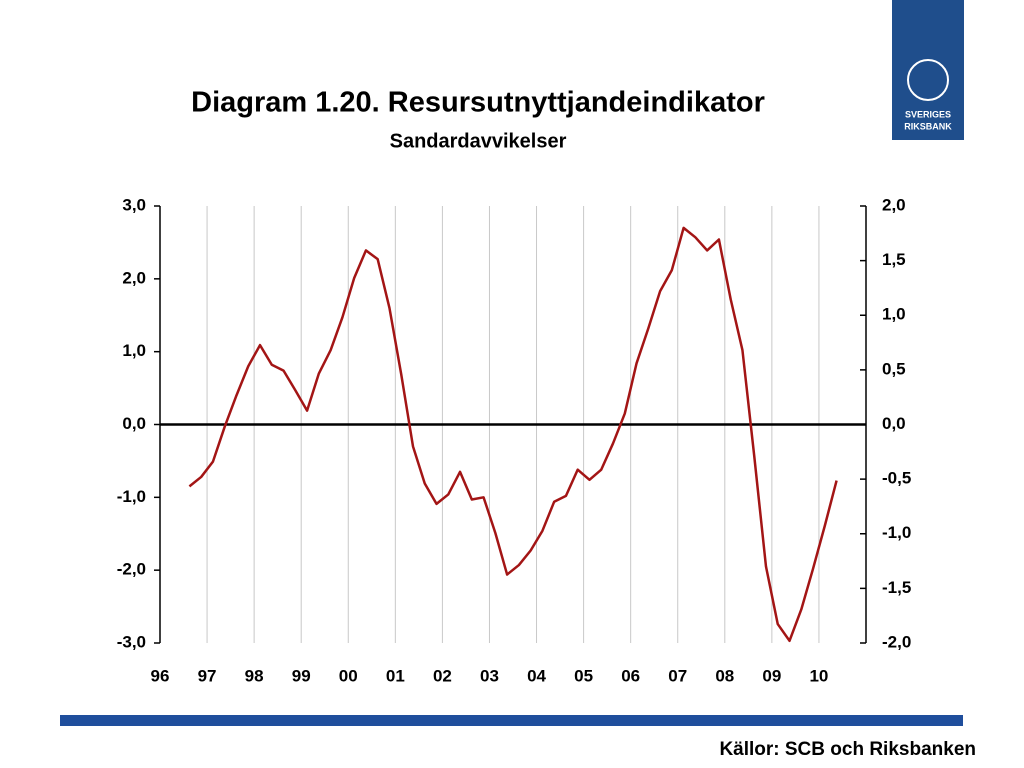  I want to click on logo, so click(928, 70).